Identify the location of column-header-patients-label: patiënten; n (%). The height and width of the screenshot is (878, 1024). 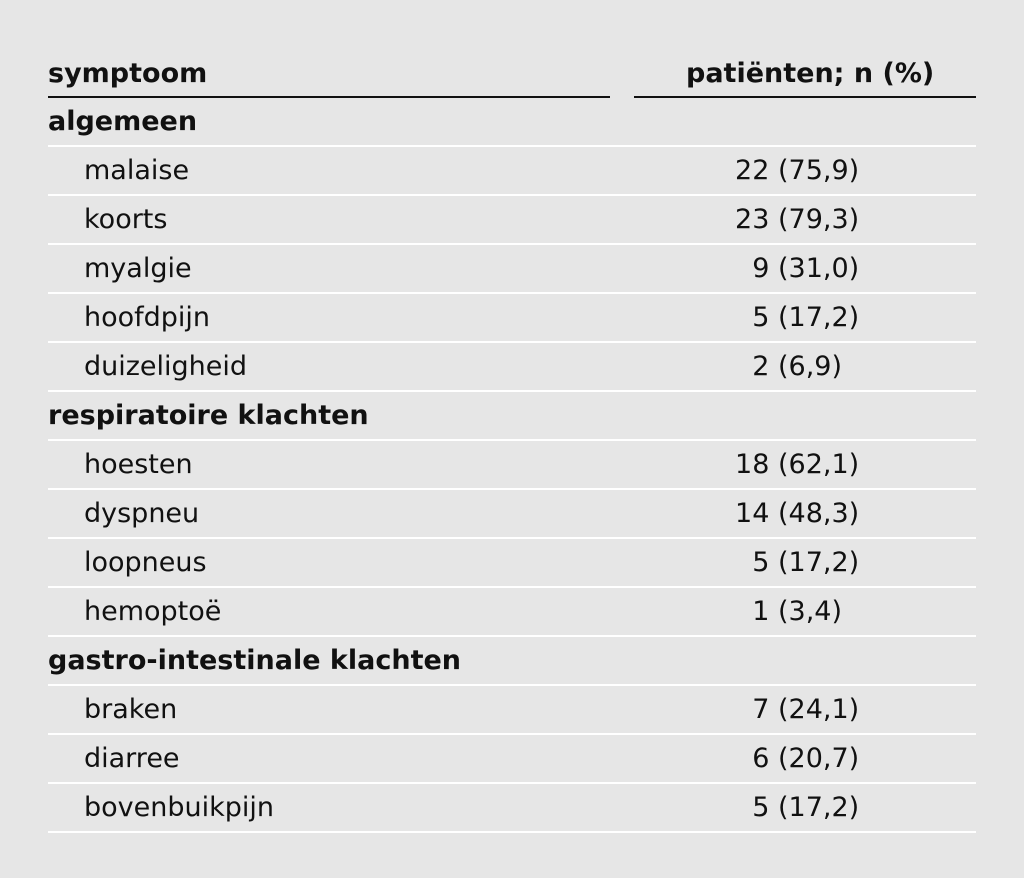
(810, 73).